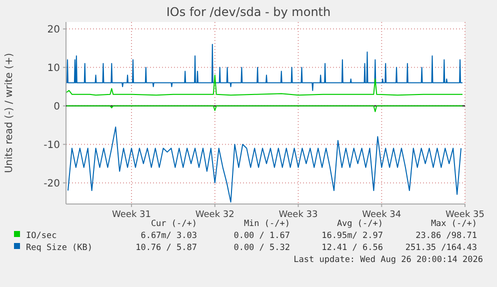  I want to click on text: 10.76 / 5.87, so click(166, 248).